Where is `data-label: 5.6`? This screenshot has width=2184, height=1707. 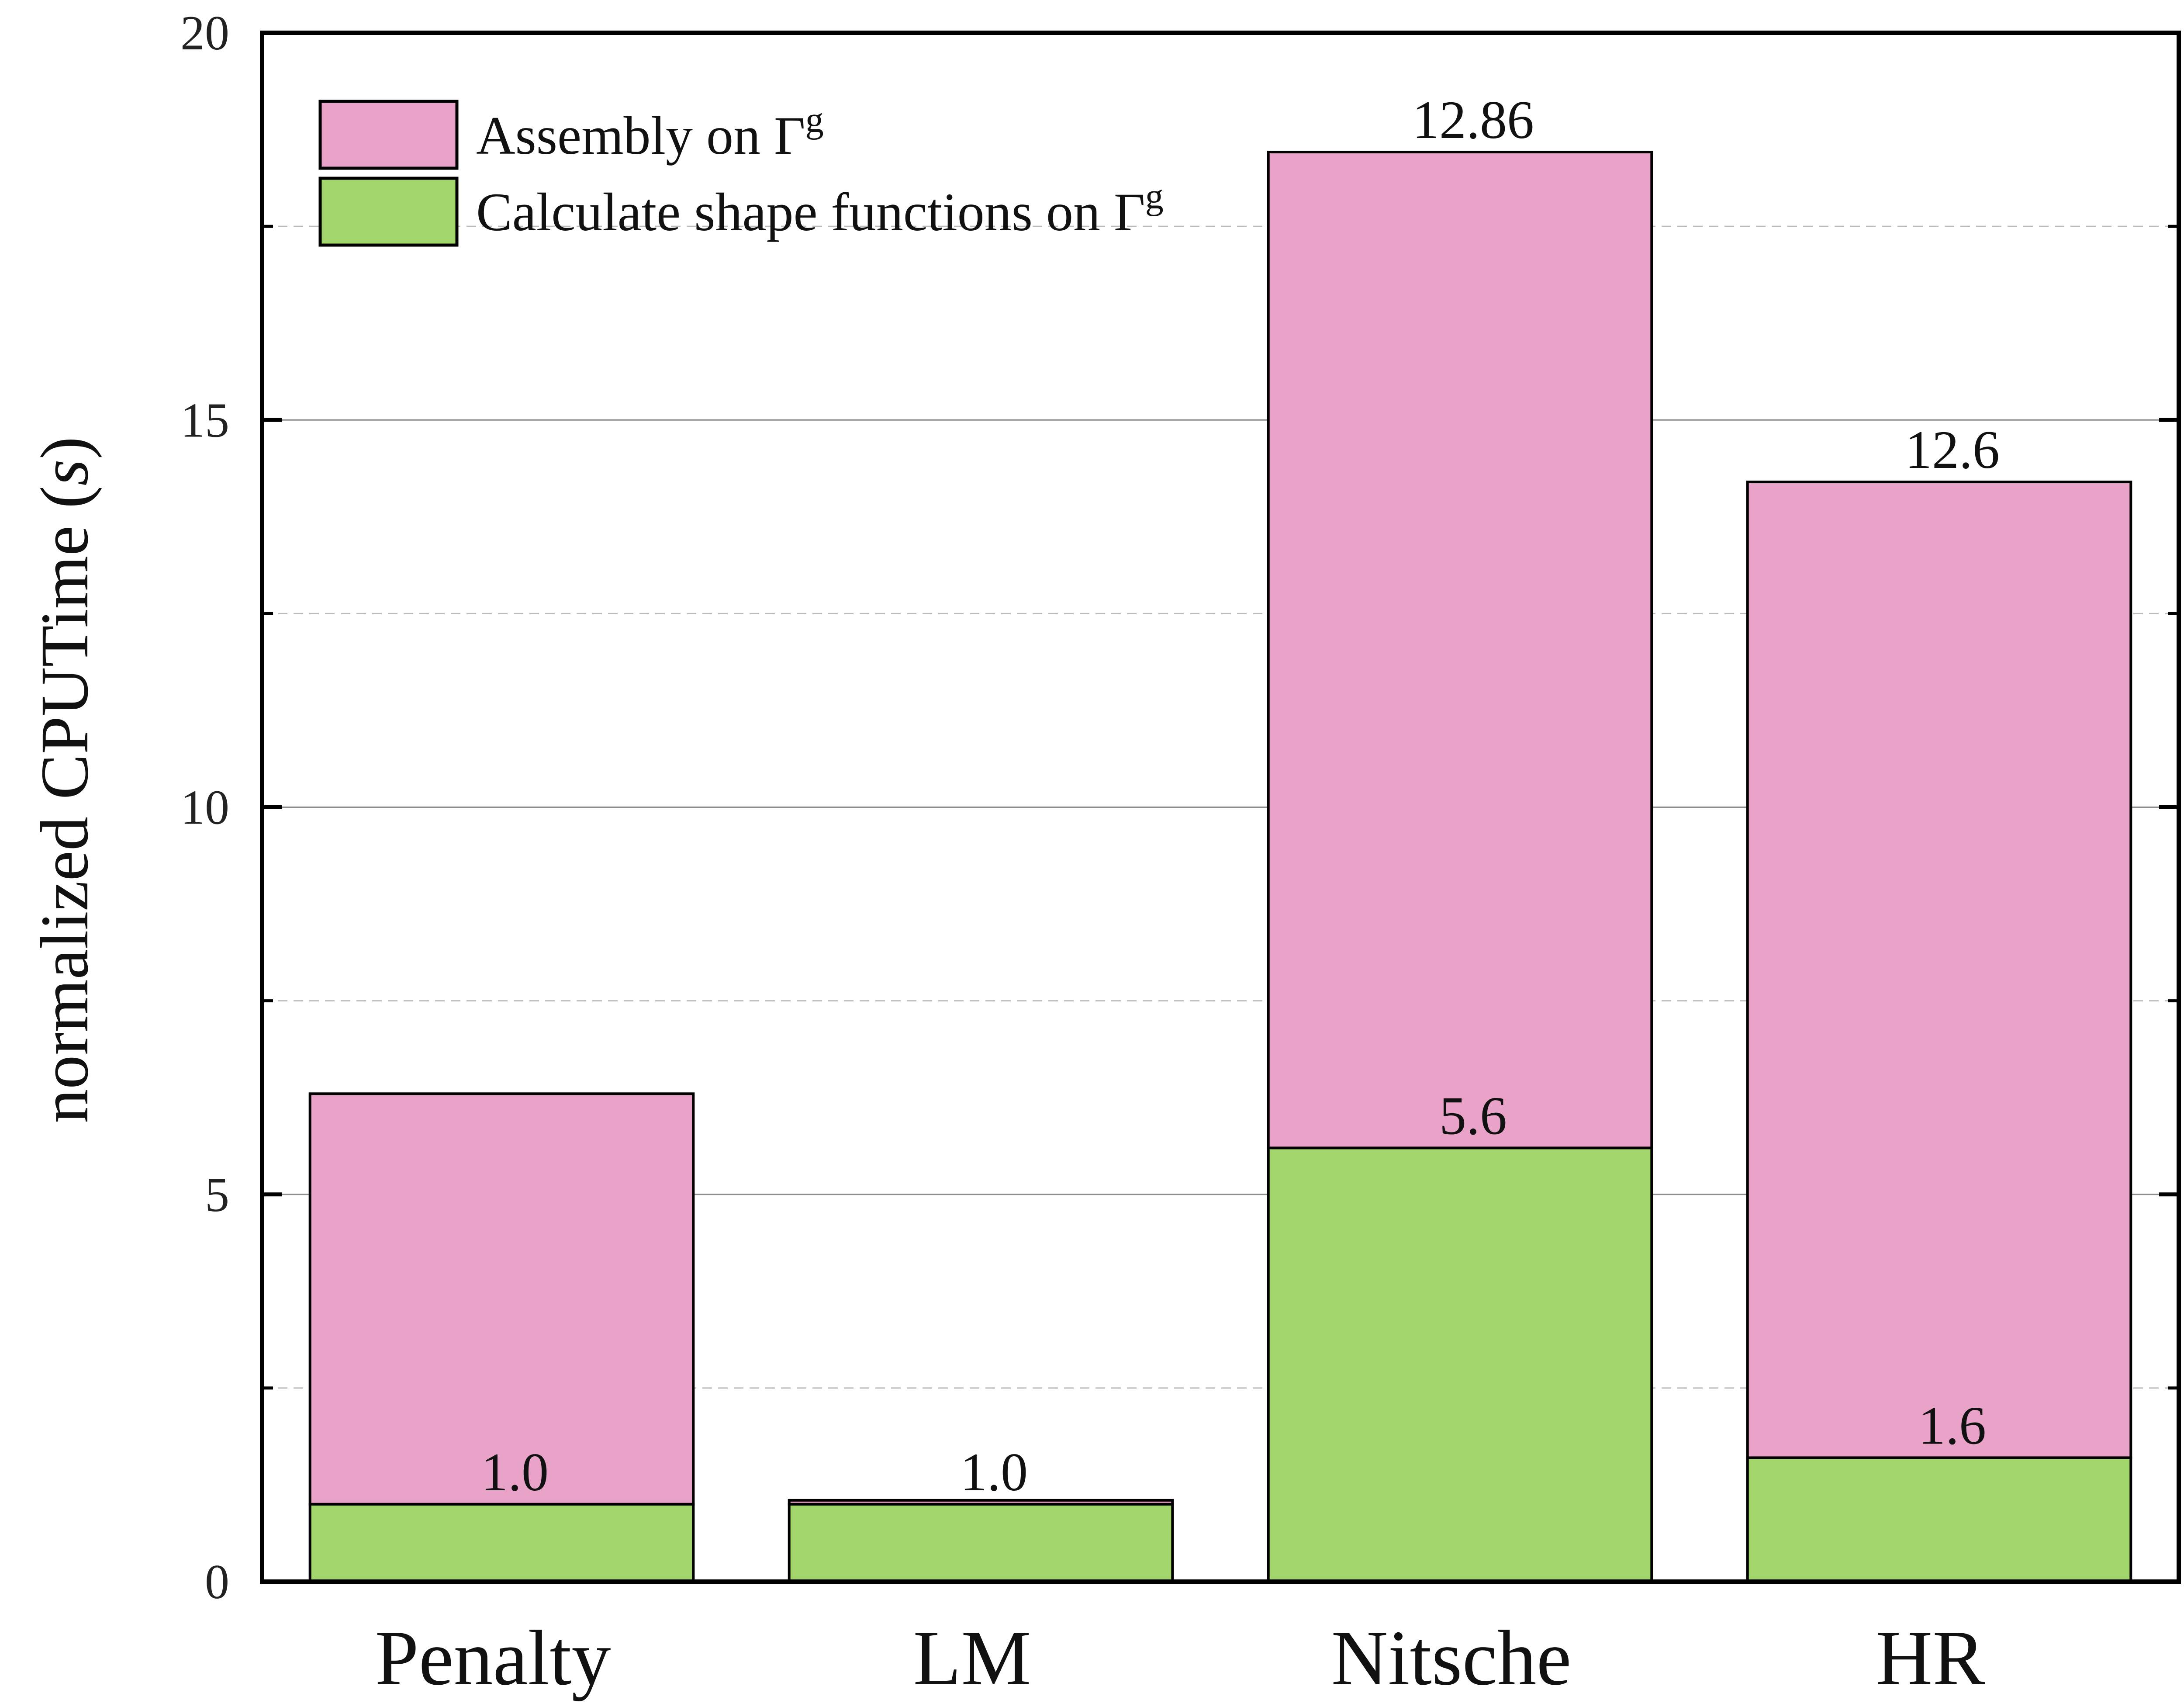 data-label: 5.6 is located at coordinates (1473, 1116).